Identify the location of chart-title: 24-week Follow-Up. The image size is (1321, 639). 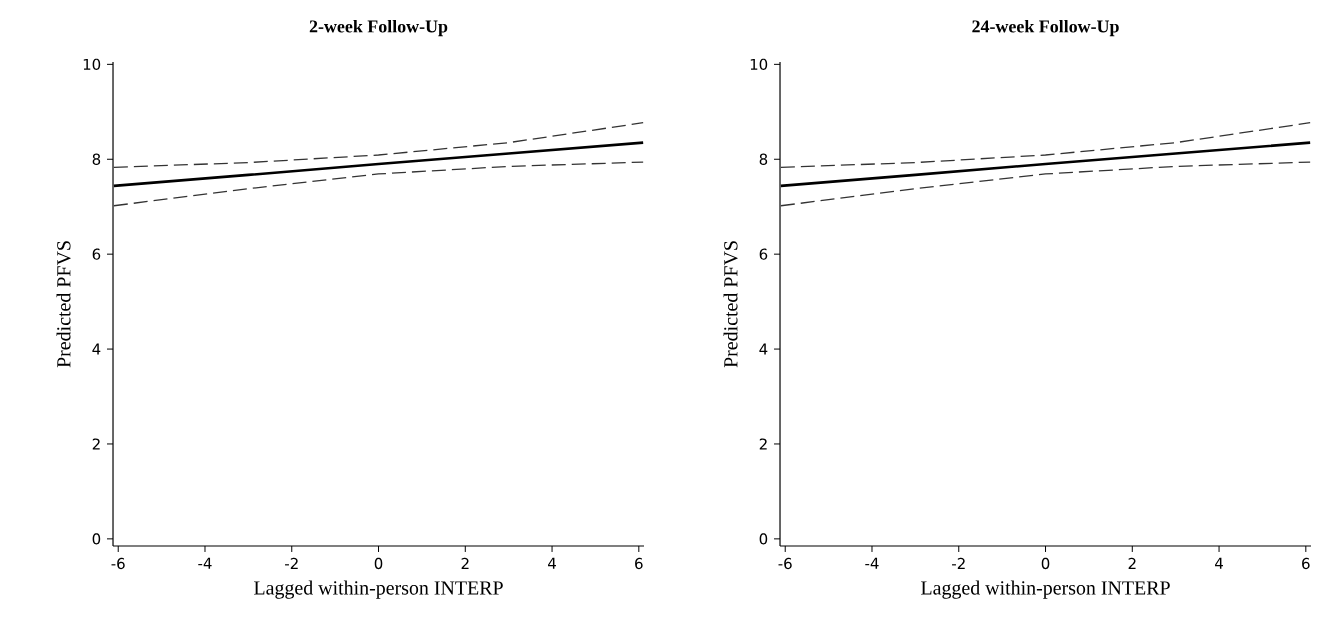
(1045, 28).